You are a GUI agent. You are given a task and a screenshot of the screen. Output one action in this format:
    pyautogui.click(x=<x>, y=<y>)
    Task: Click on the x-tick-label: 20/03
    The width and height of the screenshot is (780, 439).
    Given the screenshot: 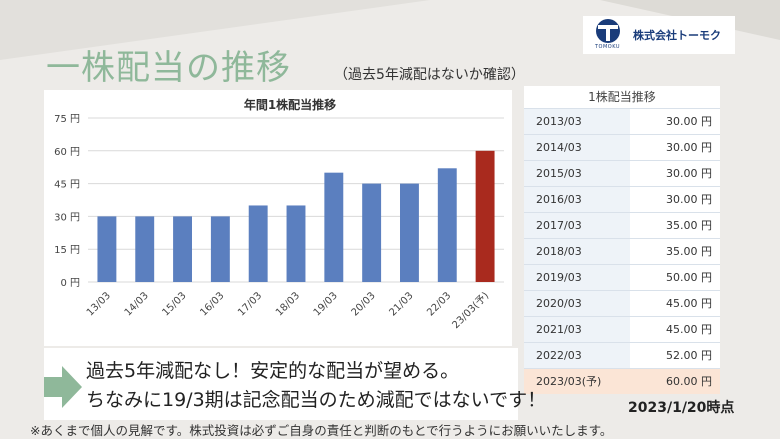 What is the action you would take?
    pyautogui.click(x=364, y=304)
    